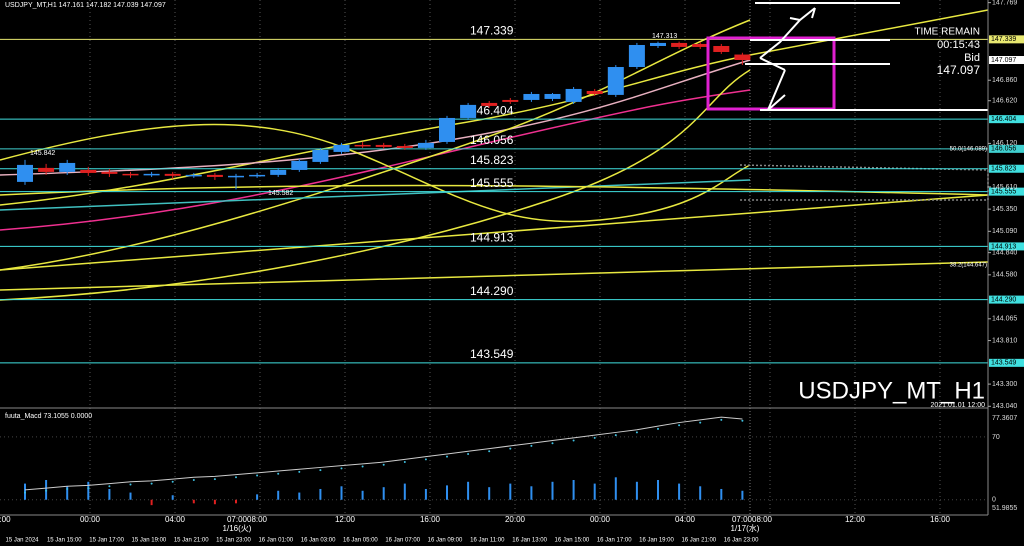  I want to click on x-minor-label: 16 Jan 23:00, so click(741, 541).